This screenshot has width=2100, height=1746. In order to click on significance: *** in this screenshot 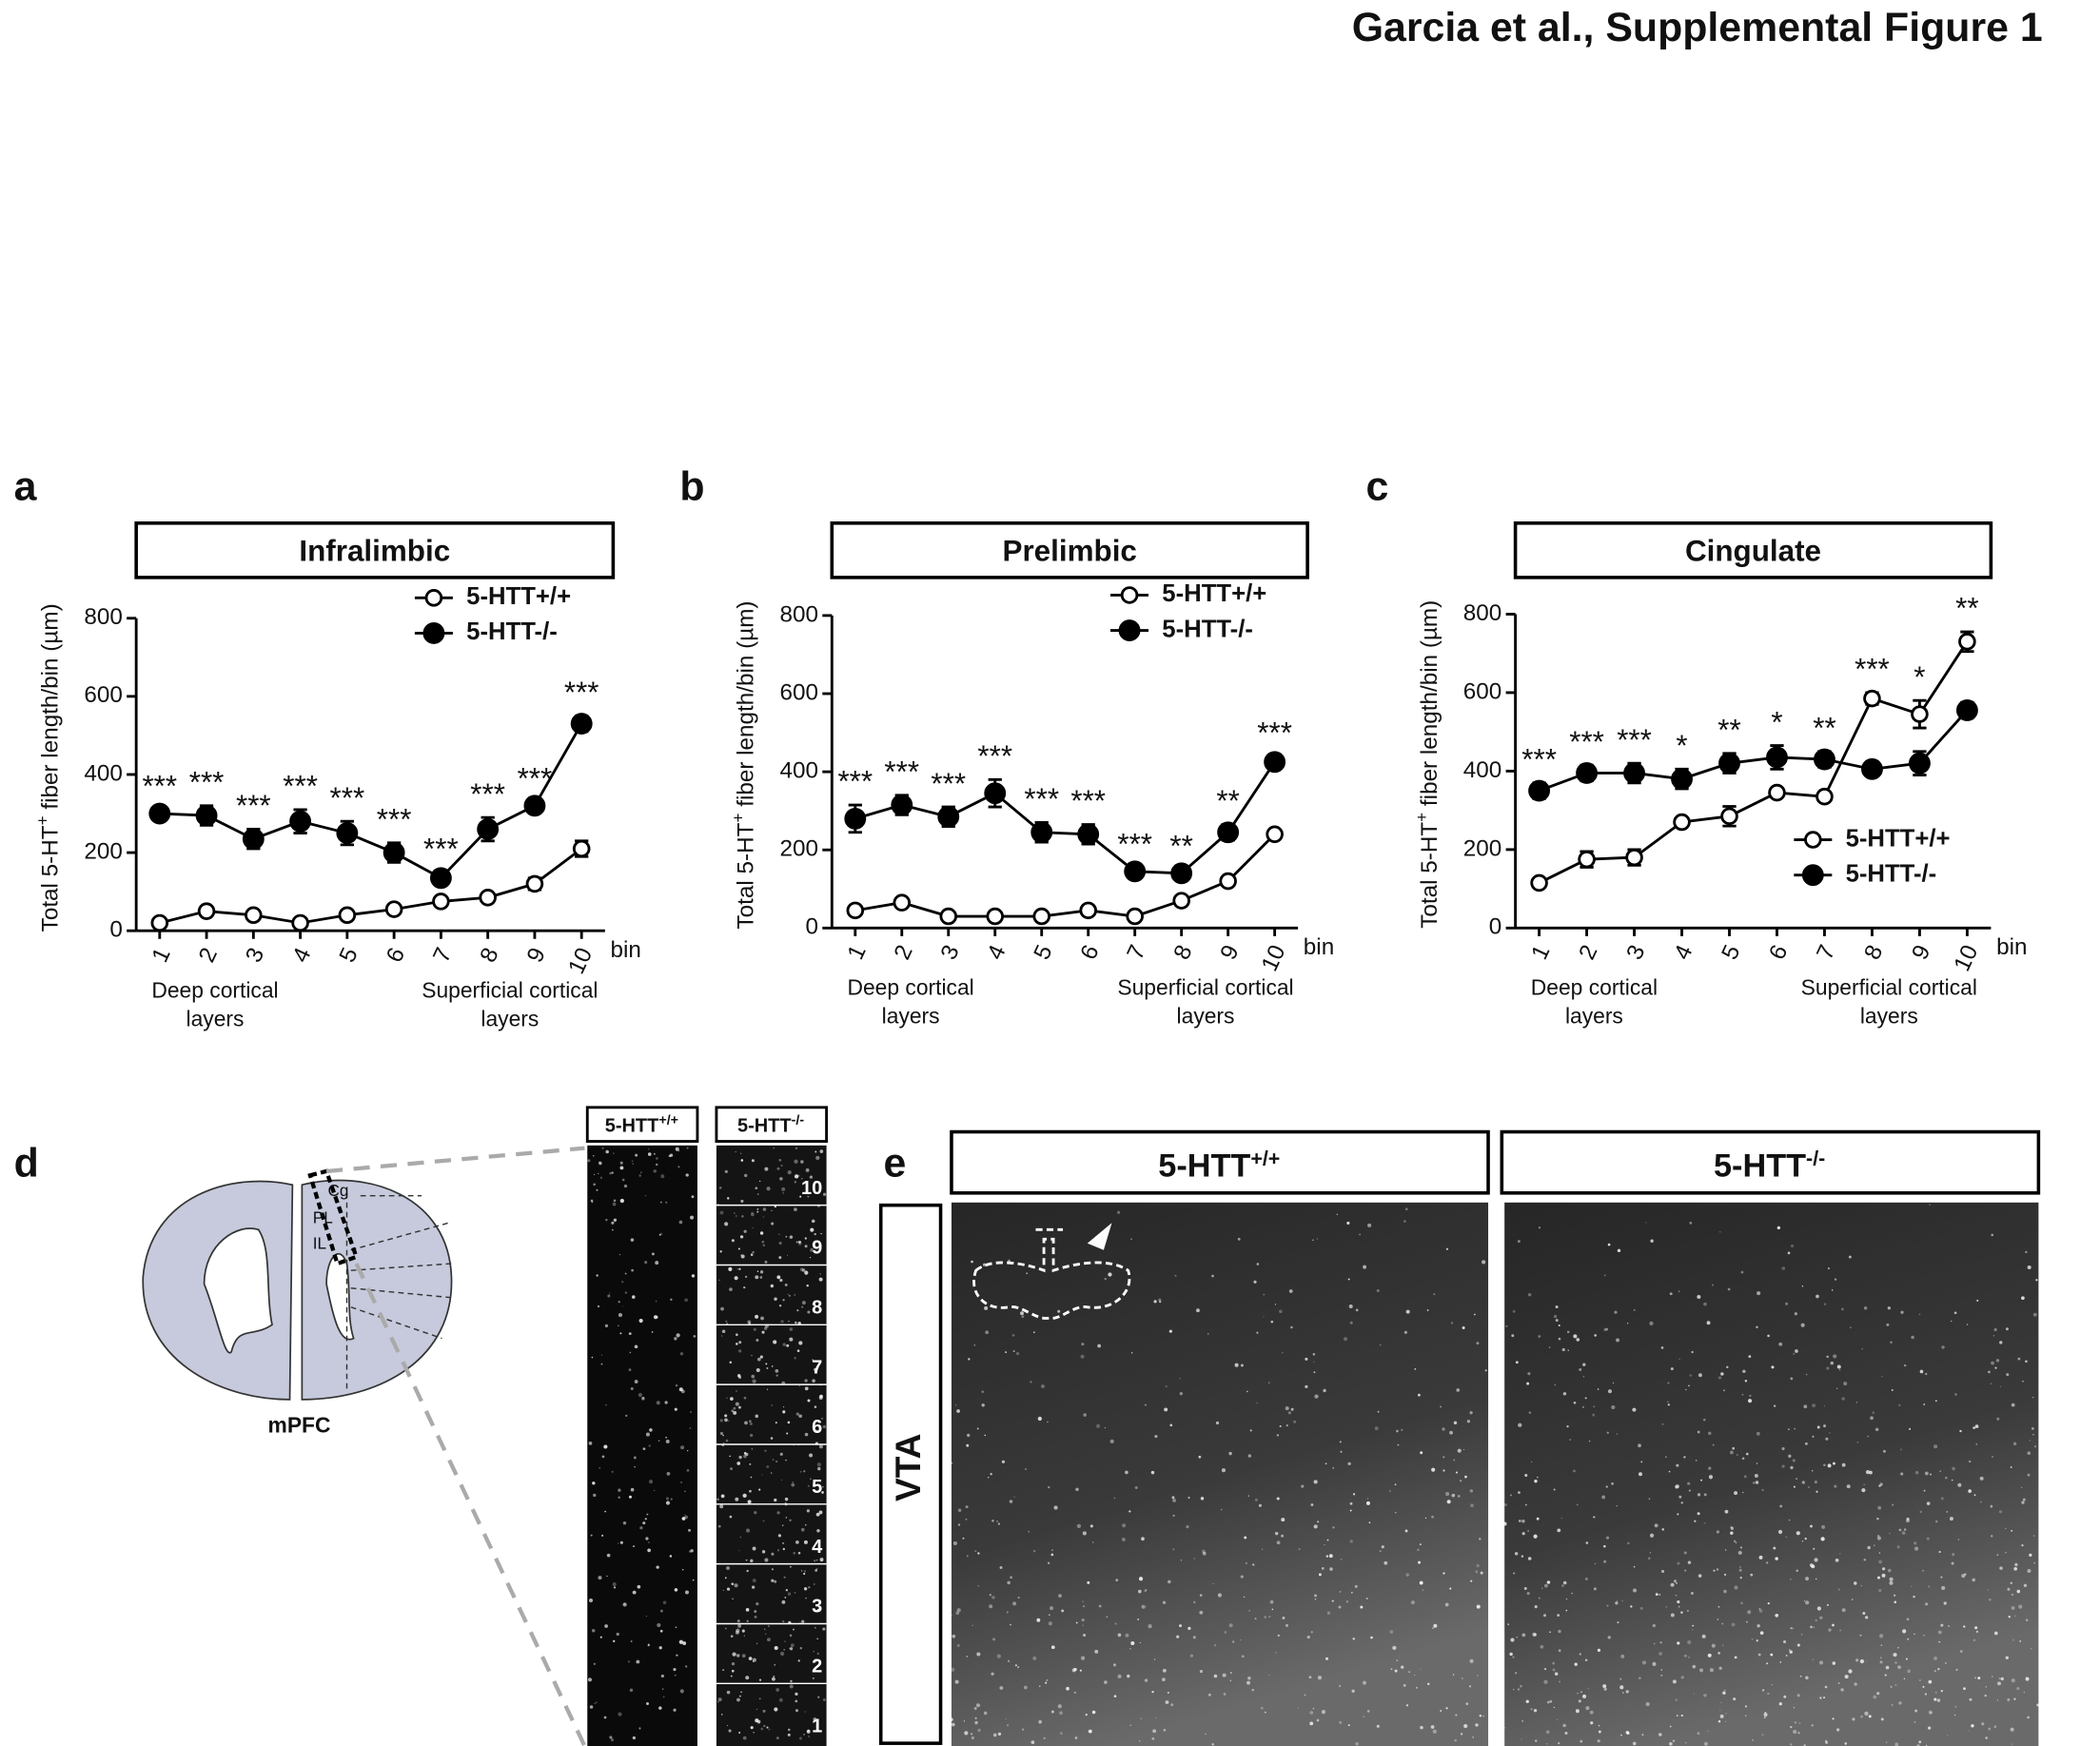, I will do `click(487, 794)`.